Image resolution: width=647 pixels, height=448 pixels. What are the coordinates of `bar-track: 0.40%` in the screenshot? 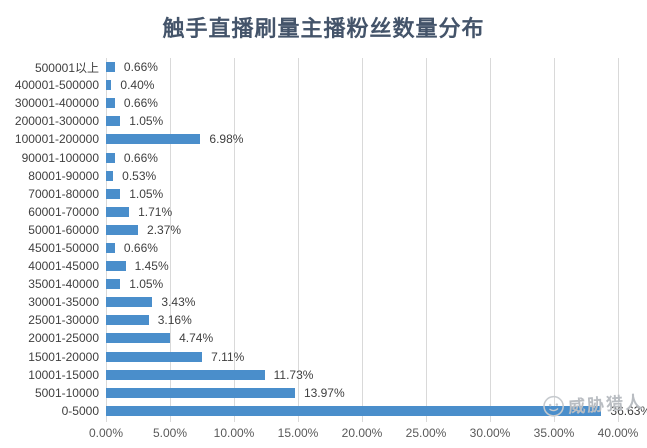 It's located at (376, 85).